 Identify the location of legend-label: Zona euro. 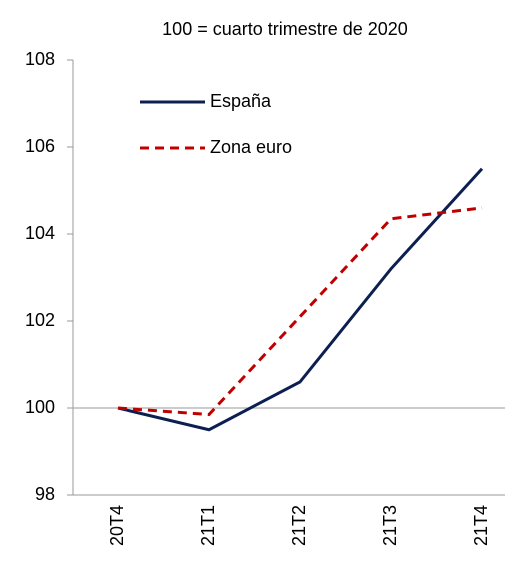
(251, 147).